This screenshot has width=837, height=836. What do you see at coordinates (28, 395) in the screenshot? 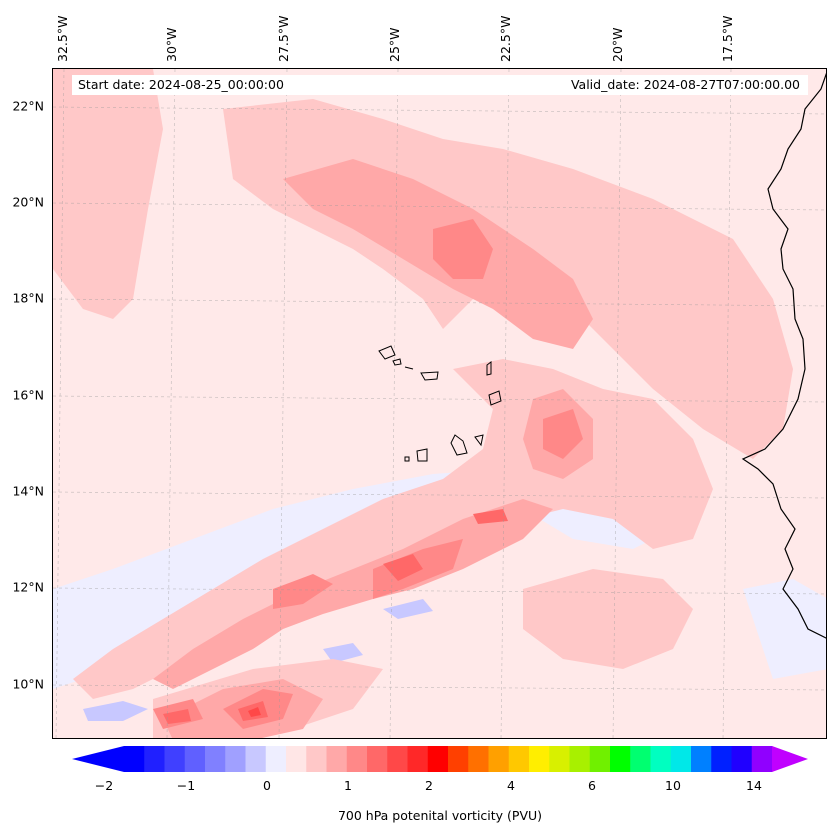
I see `lat-label-16n: 16°N` at bounding box center [28, 395].